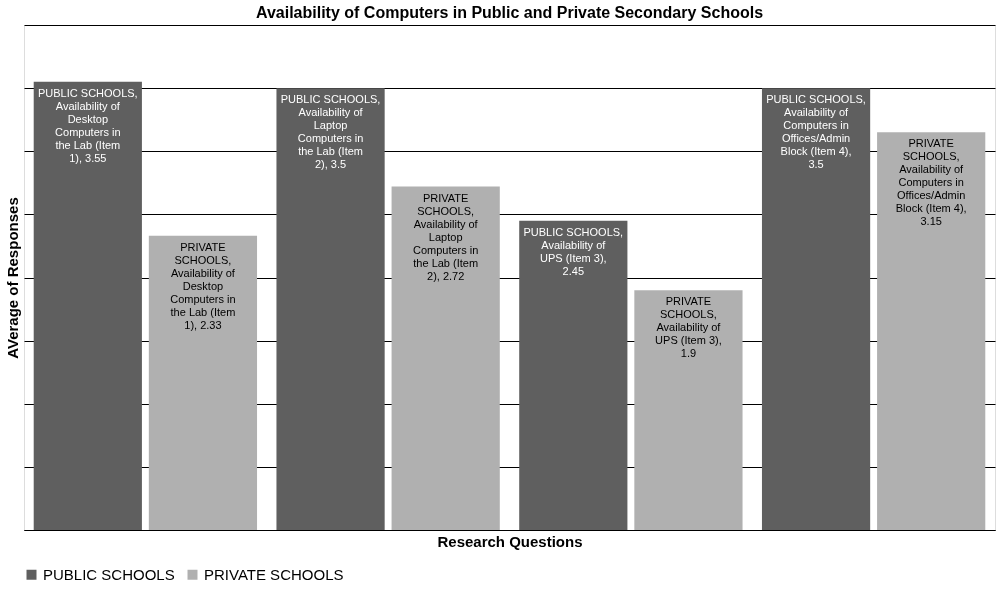 The image size is (1005, 592). I want to click on data-label: PRIVATE SCHOOLS, Availability of Laptop Computers in the Lab (Item 2), 2.72, so click(445, 236).